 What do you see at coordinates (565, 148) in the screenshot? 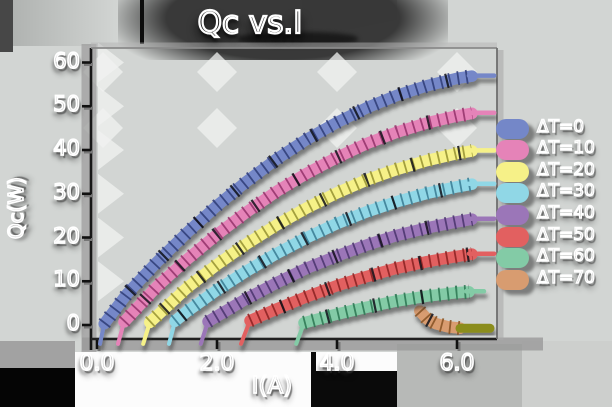
I see `legend-label: ΔT=10` at bounding box center [565, 148].